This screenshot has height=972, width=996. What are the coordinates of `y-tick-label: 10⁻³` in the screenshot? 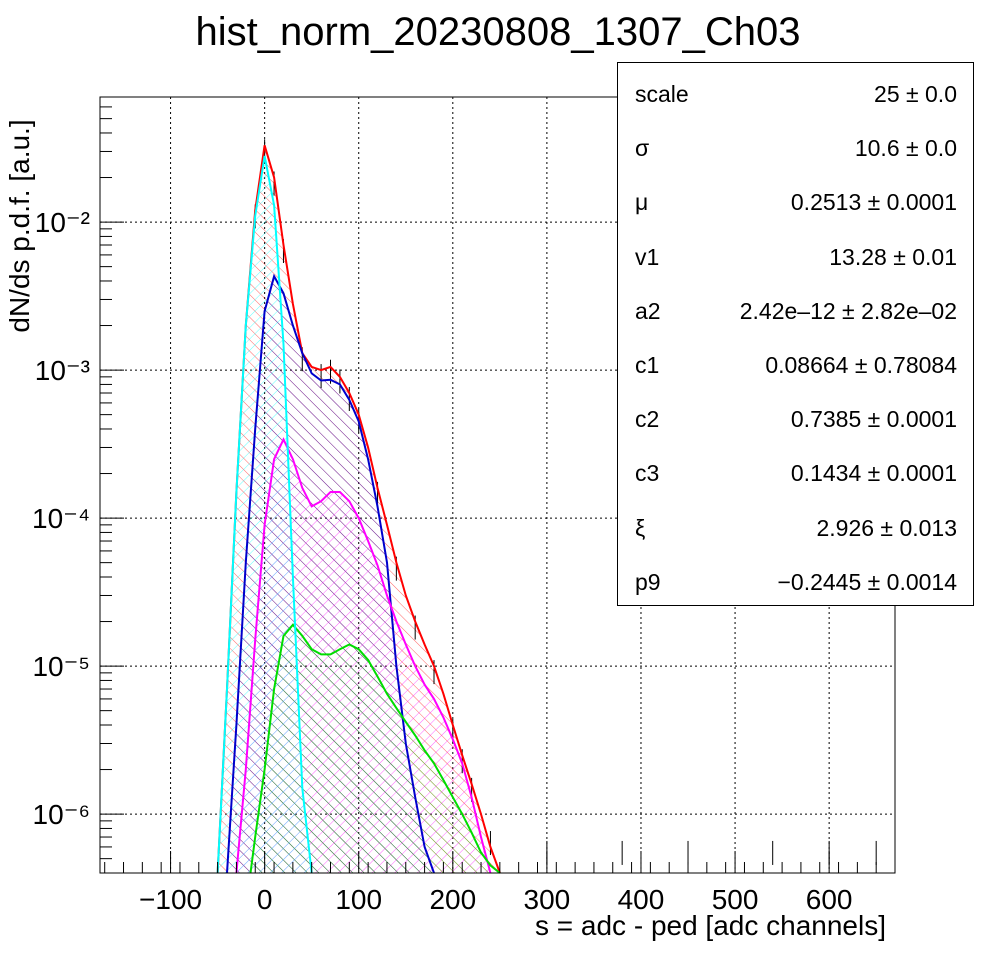 It's located at (62, 370).